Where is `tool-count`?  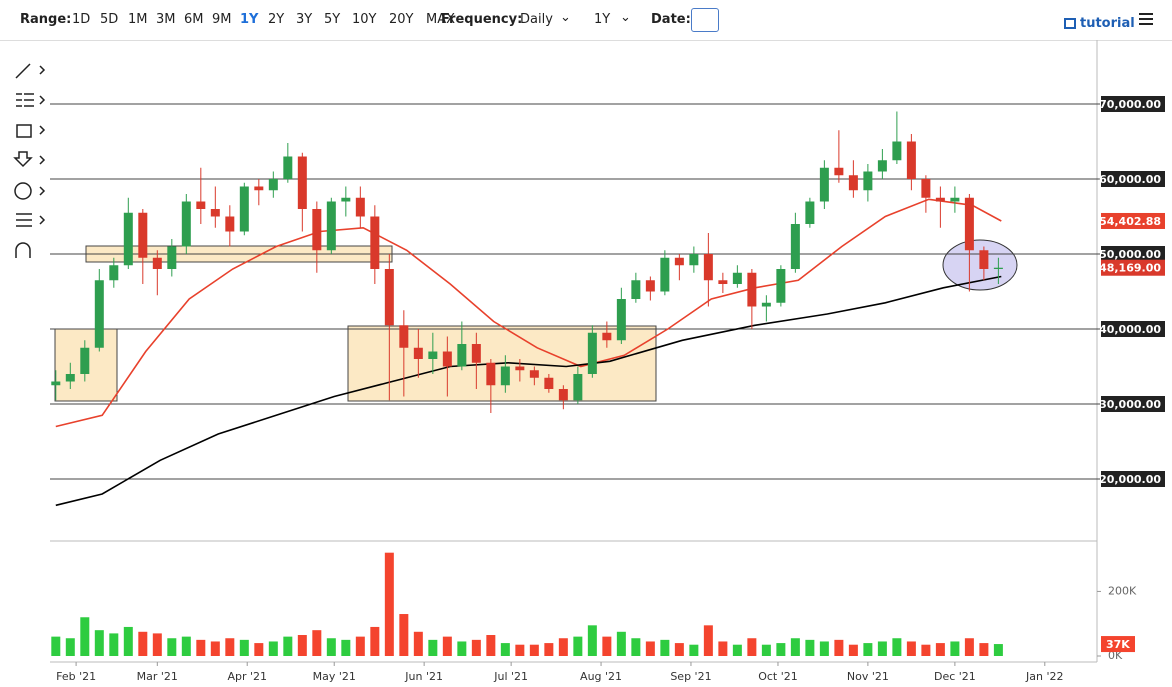 tool-count is located at coordinates (23, 191).